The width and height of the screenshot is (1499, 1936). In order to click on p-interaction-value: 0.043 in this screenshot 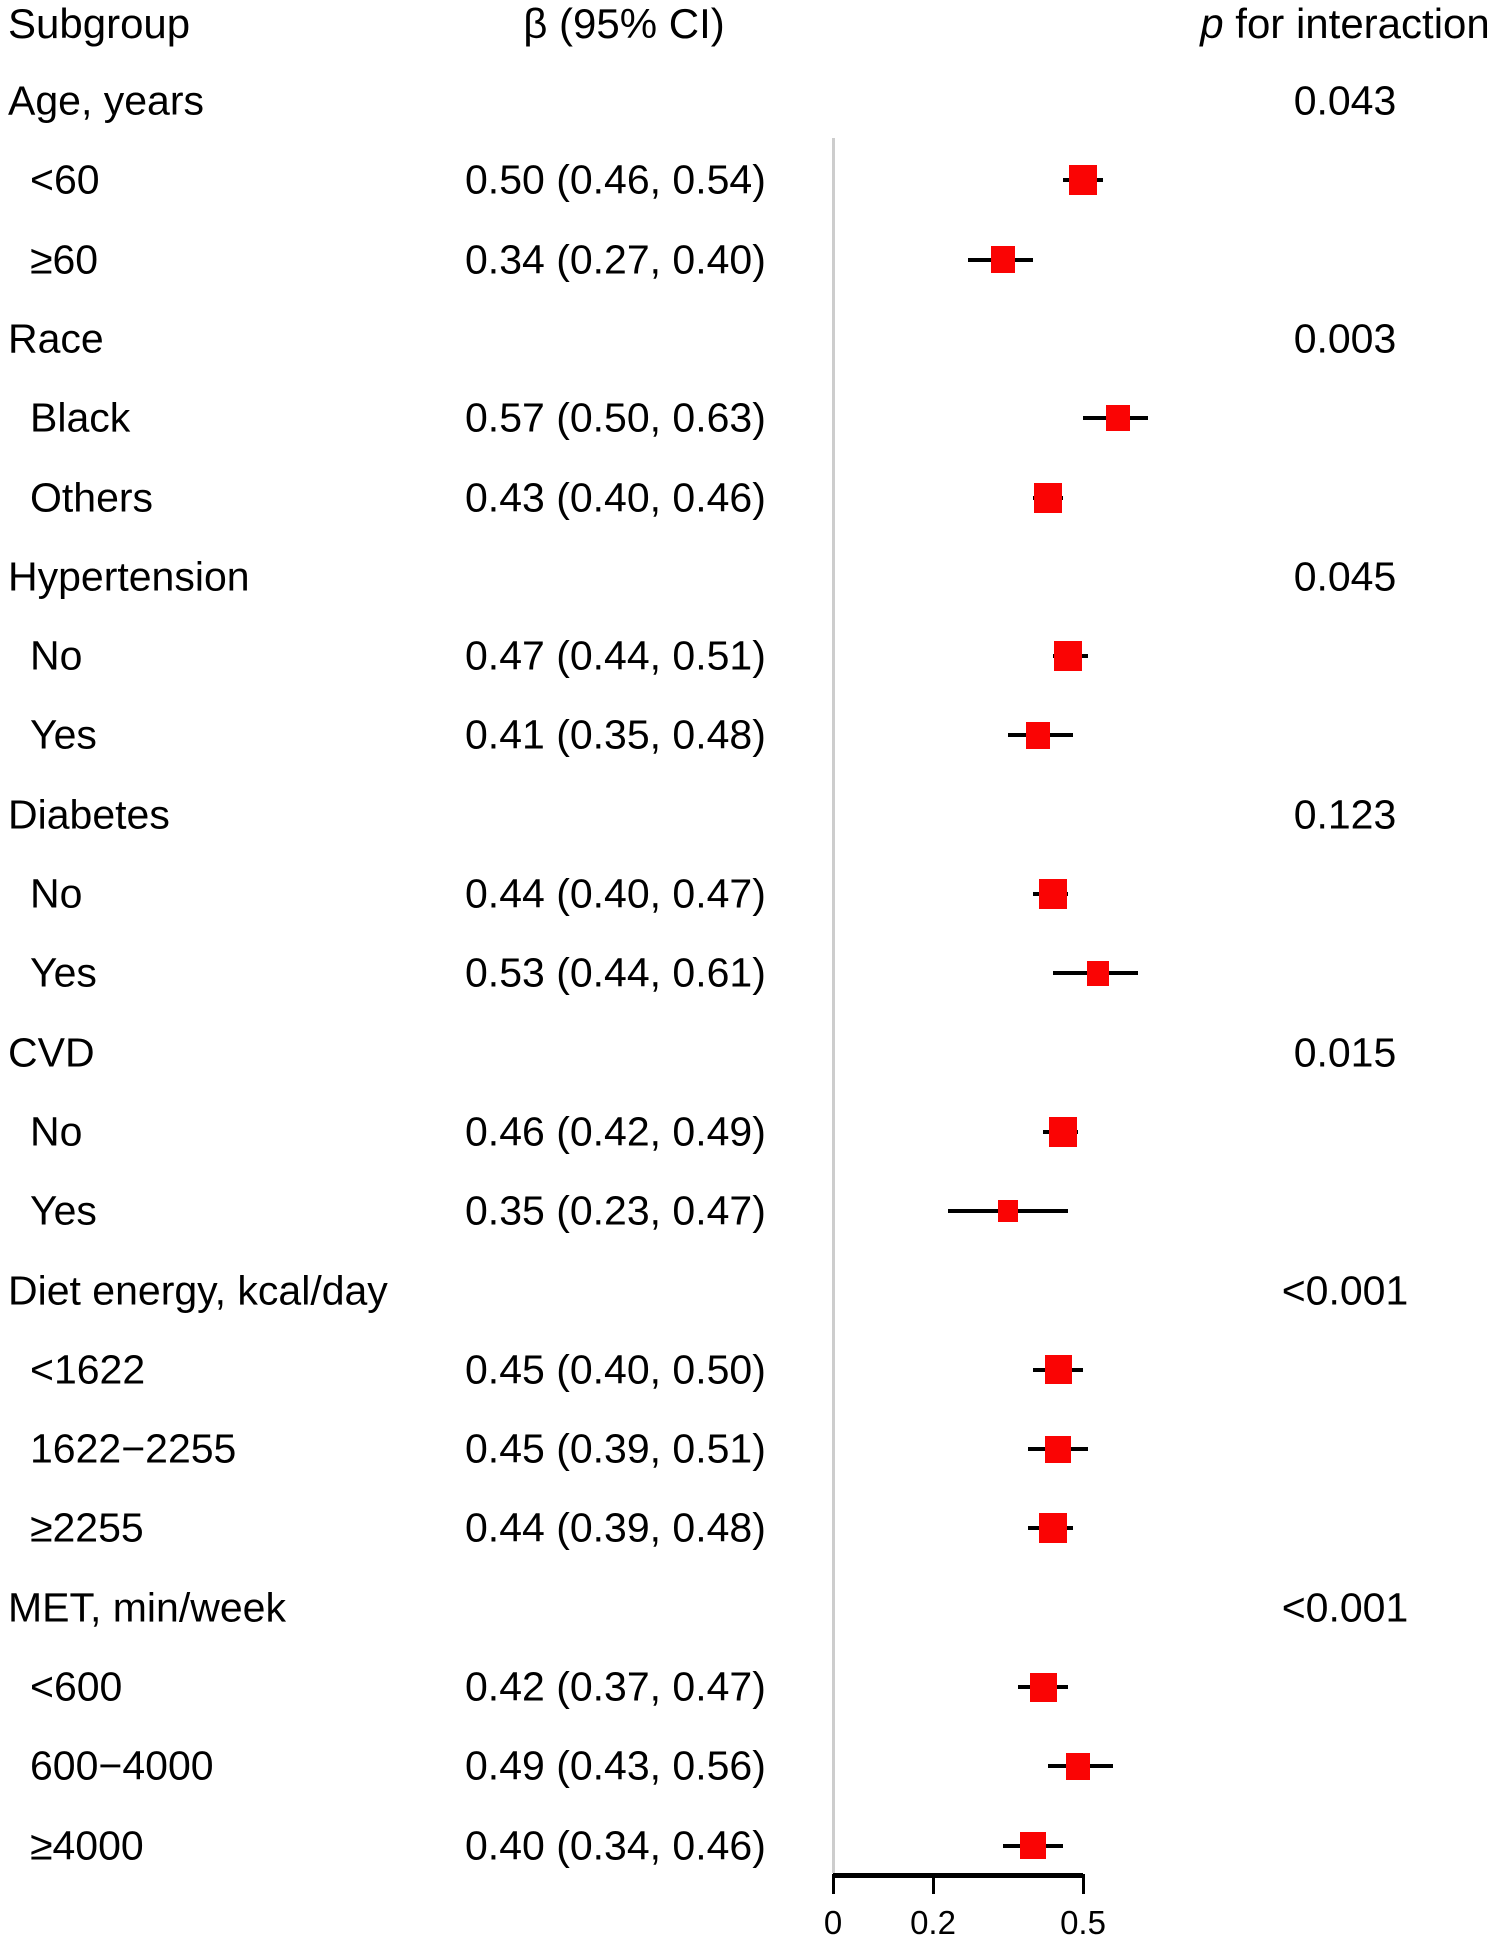, I will do `click(1345, 100)`.